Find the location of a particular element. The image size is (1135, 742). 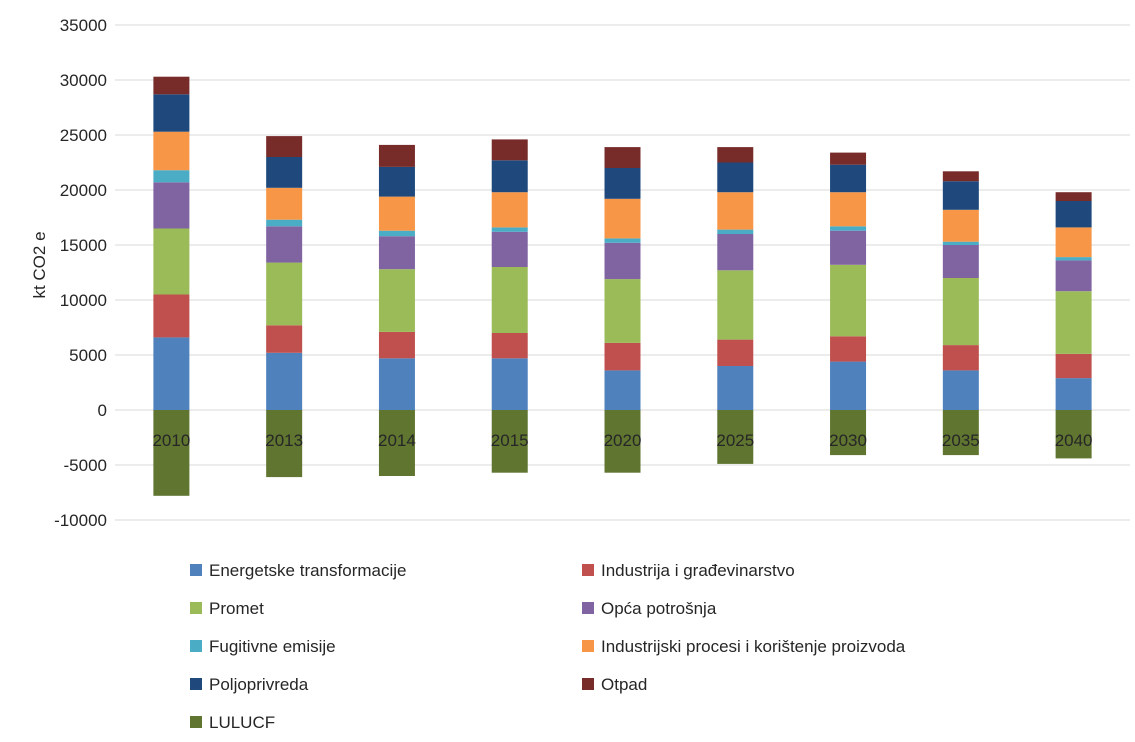

x-tick-label: 2014 is located at coordinates (397, 440).